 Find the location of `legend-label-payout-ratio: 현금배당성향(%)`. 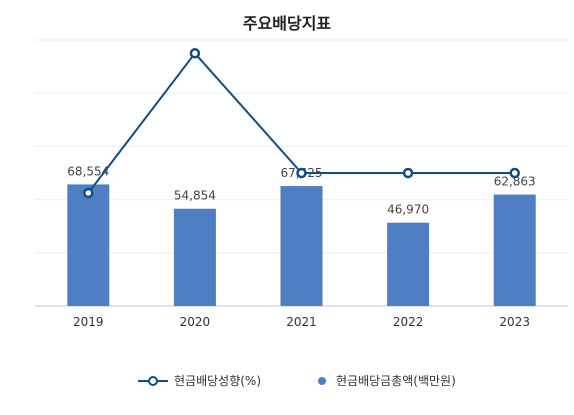

legend-label-payout-ratio: 현금배당성향(%) is located at coordinates (218, 381).